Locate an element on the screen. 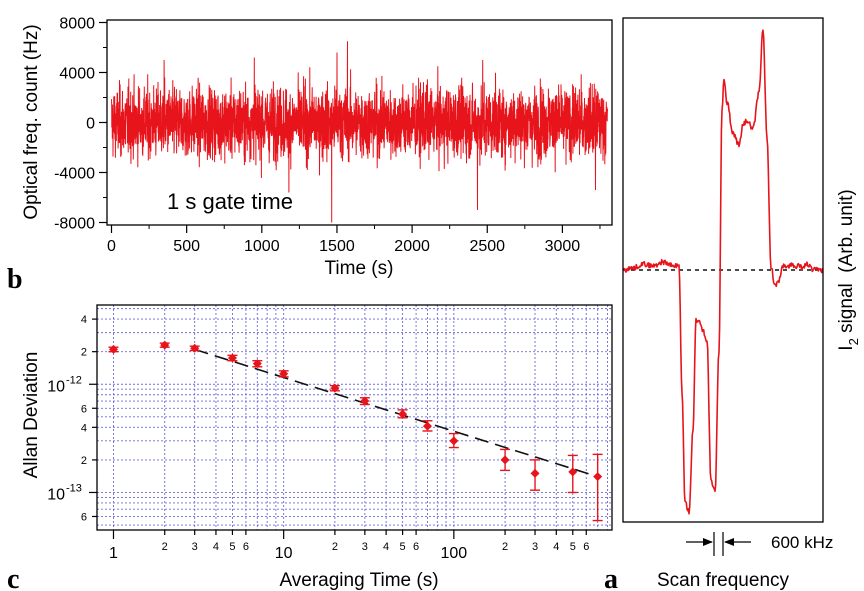  i2-signal-scale-bar-label: 600 kHz is located at coordinates (802, 542).